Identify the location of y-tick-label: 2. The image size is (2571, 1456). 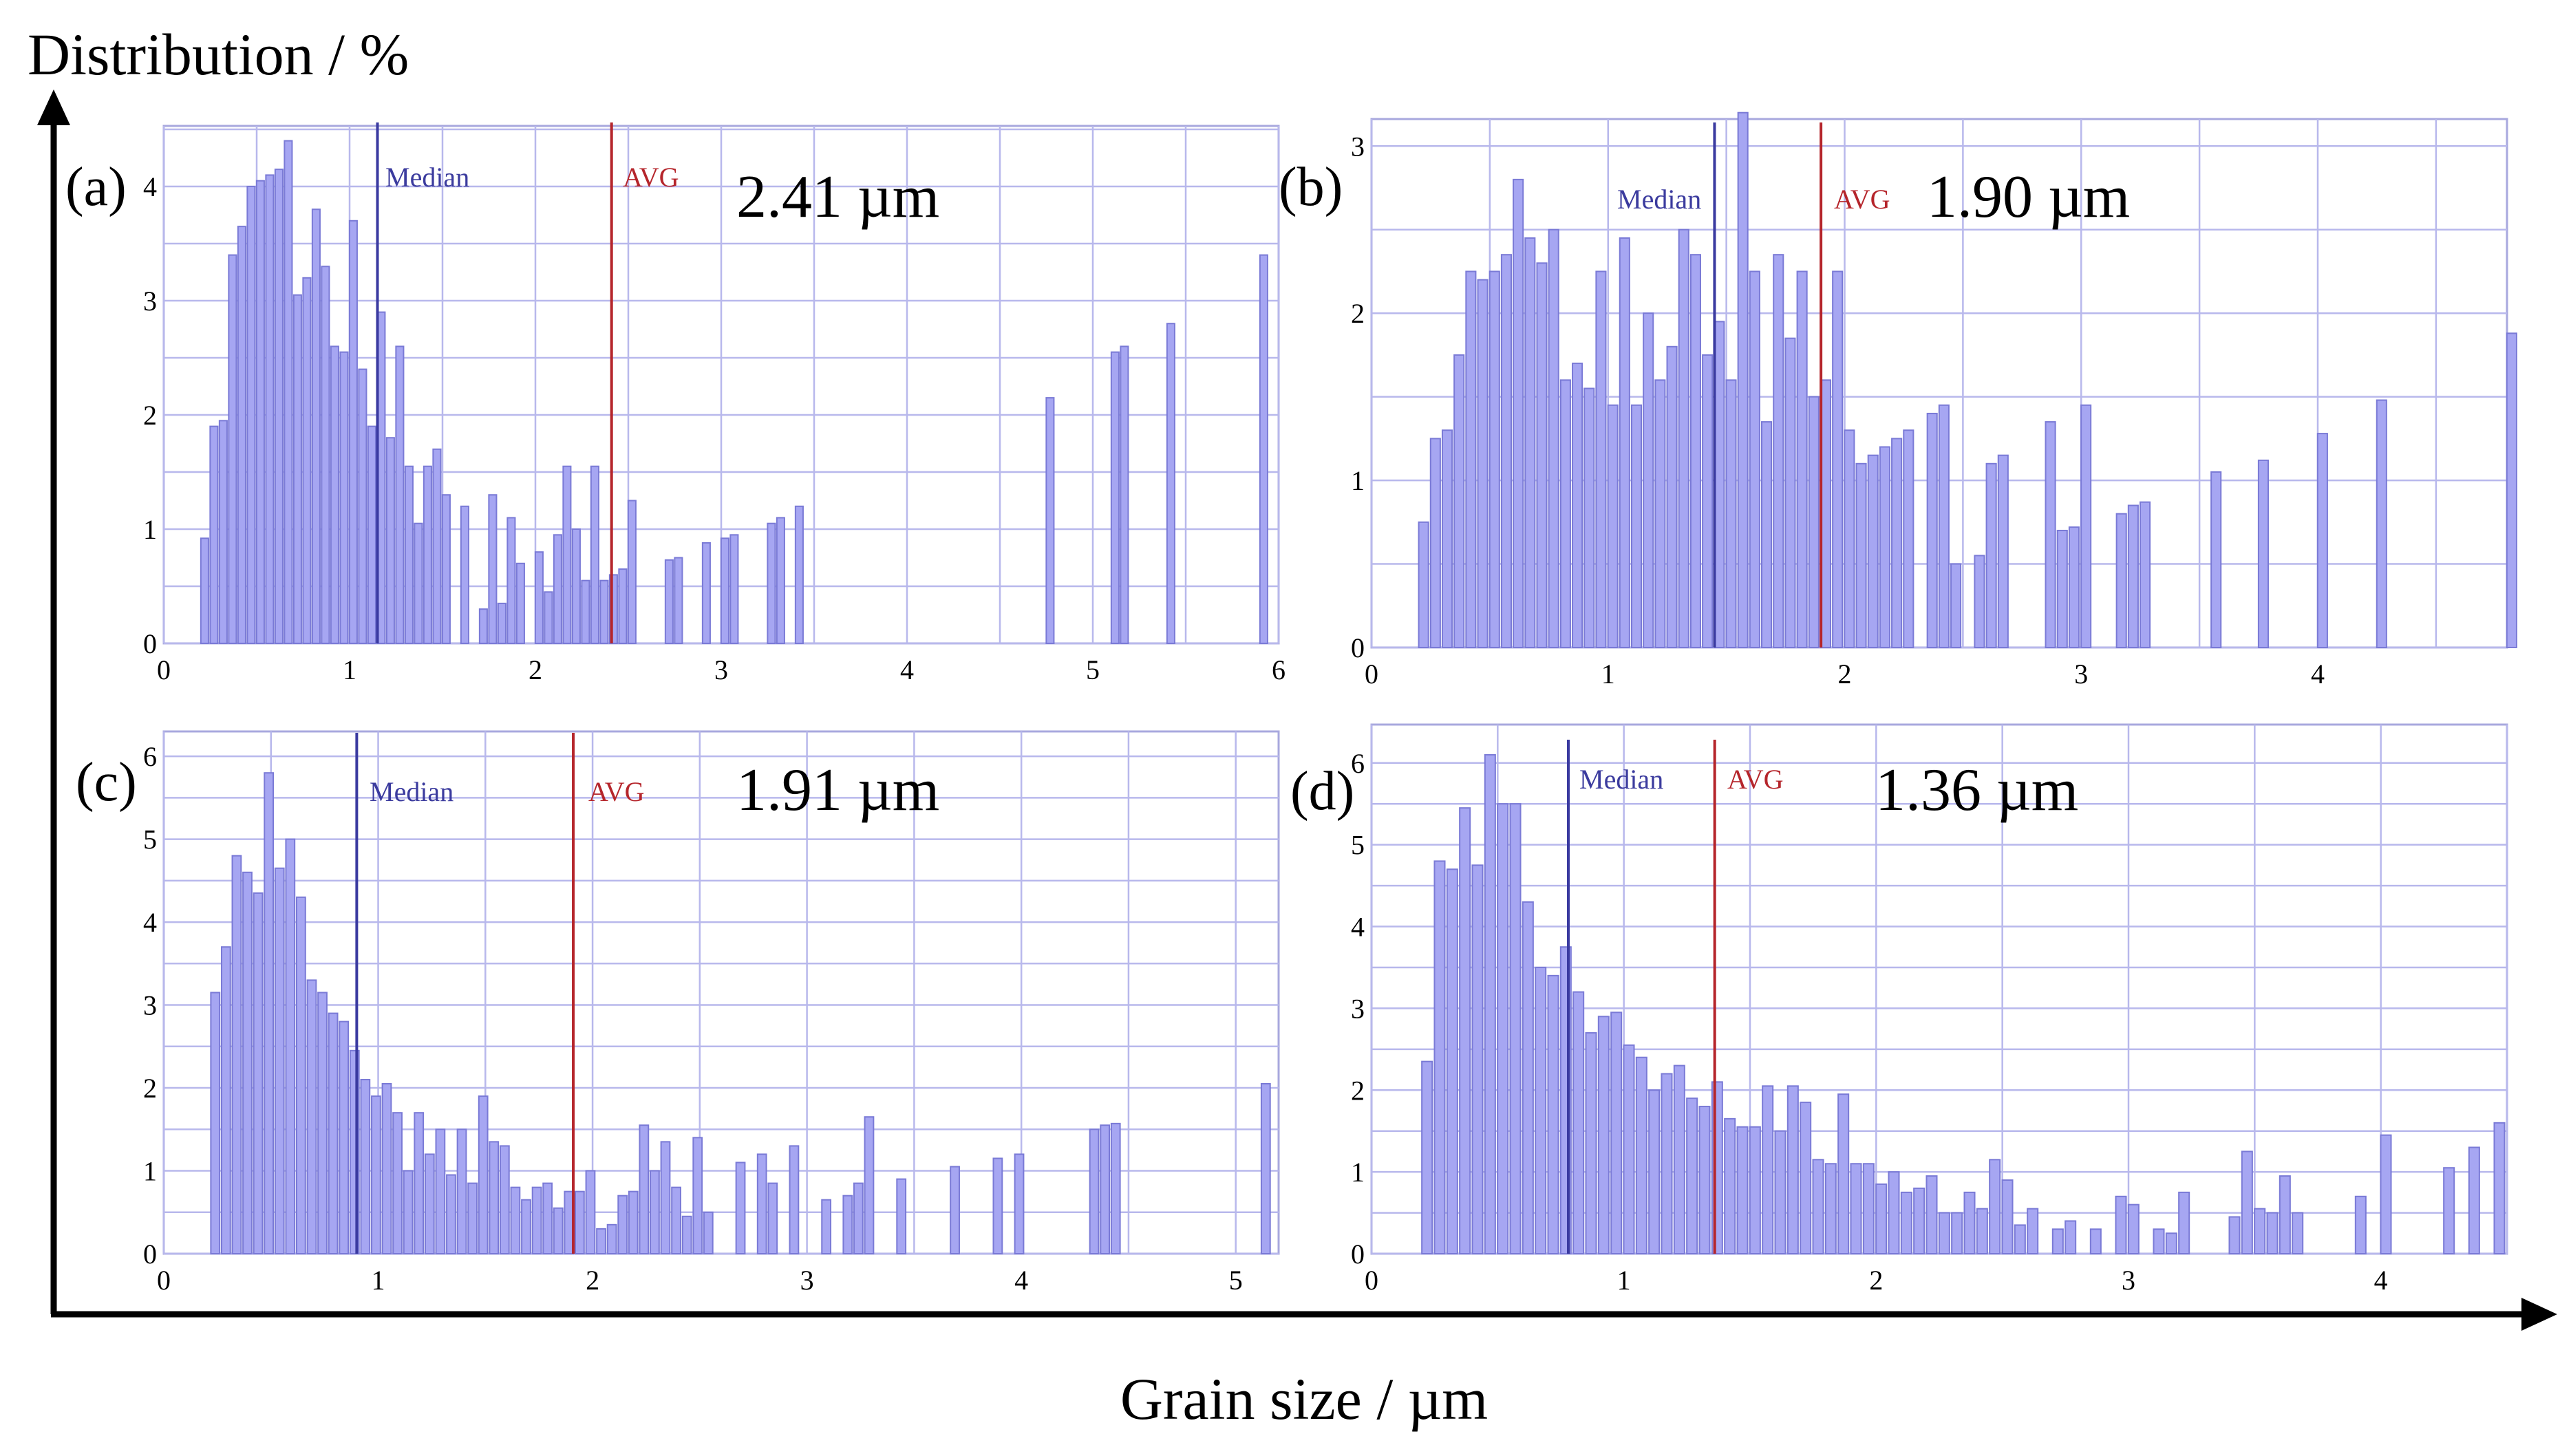
(1358, 1090).